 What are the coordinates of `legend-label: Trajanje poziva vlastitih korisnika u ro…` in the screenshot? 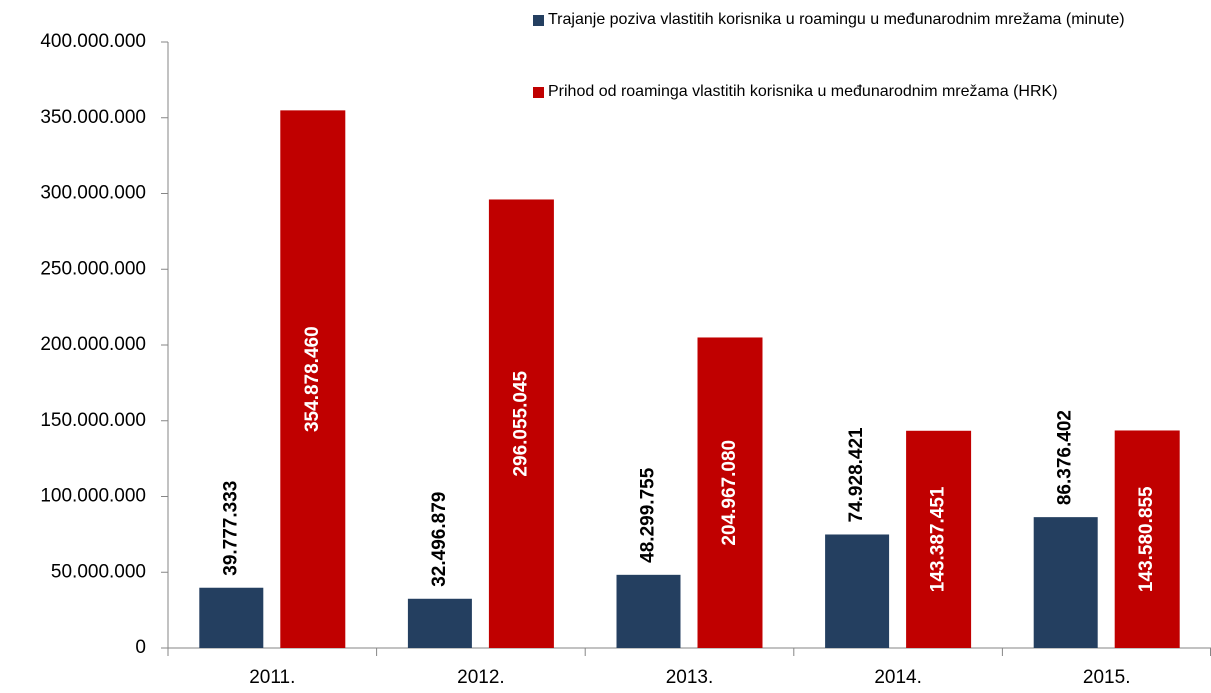 It's located at (836, 19).